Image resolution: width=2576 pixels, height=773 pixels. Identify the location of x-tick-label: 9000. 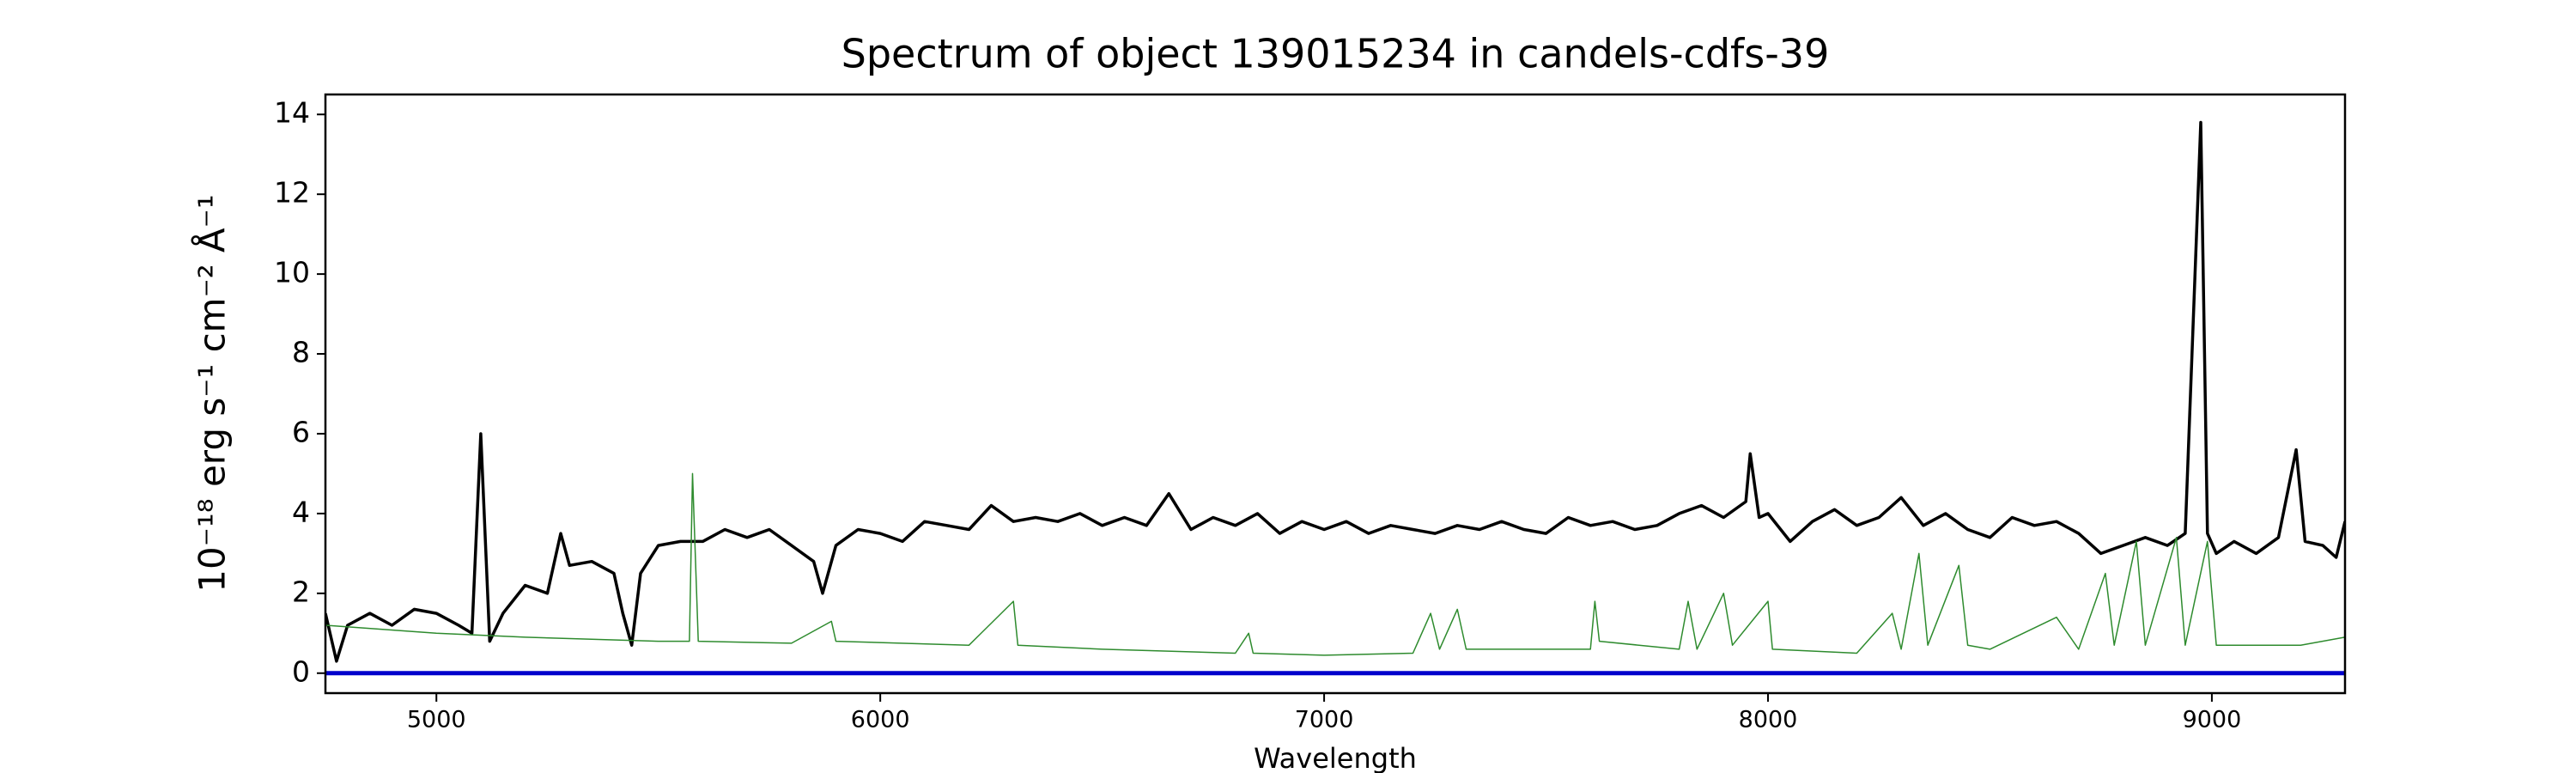
(2212, 720).